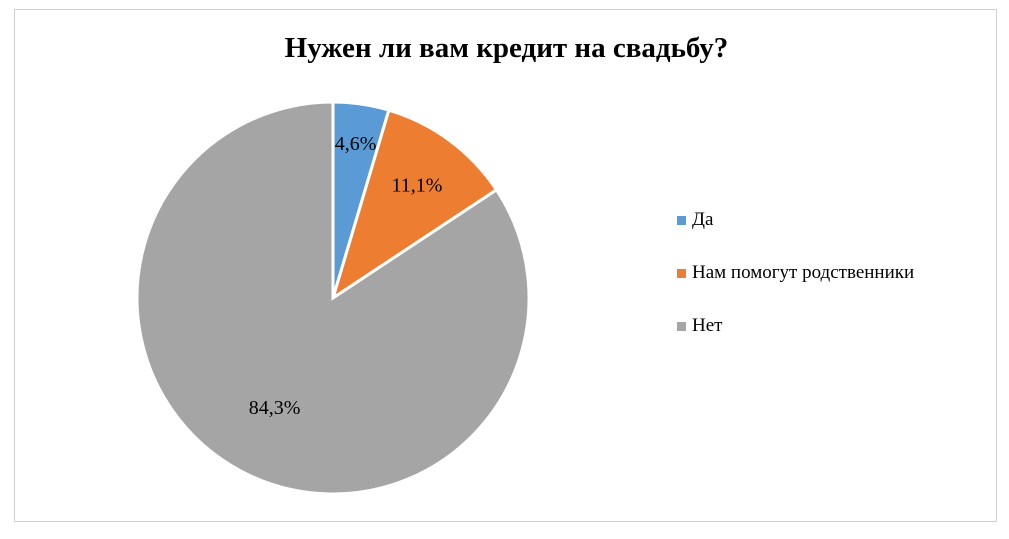  I want to click on legend-swatch-relatives, so click(681, 273).